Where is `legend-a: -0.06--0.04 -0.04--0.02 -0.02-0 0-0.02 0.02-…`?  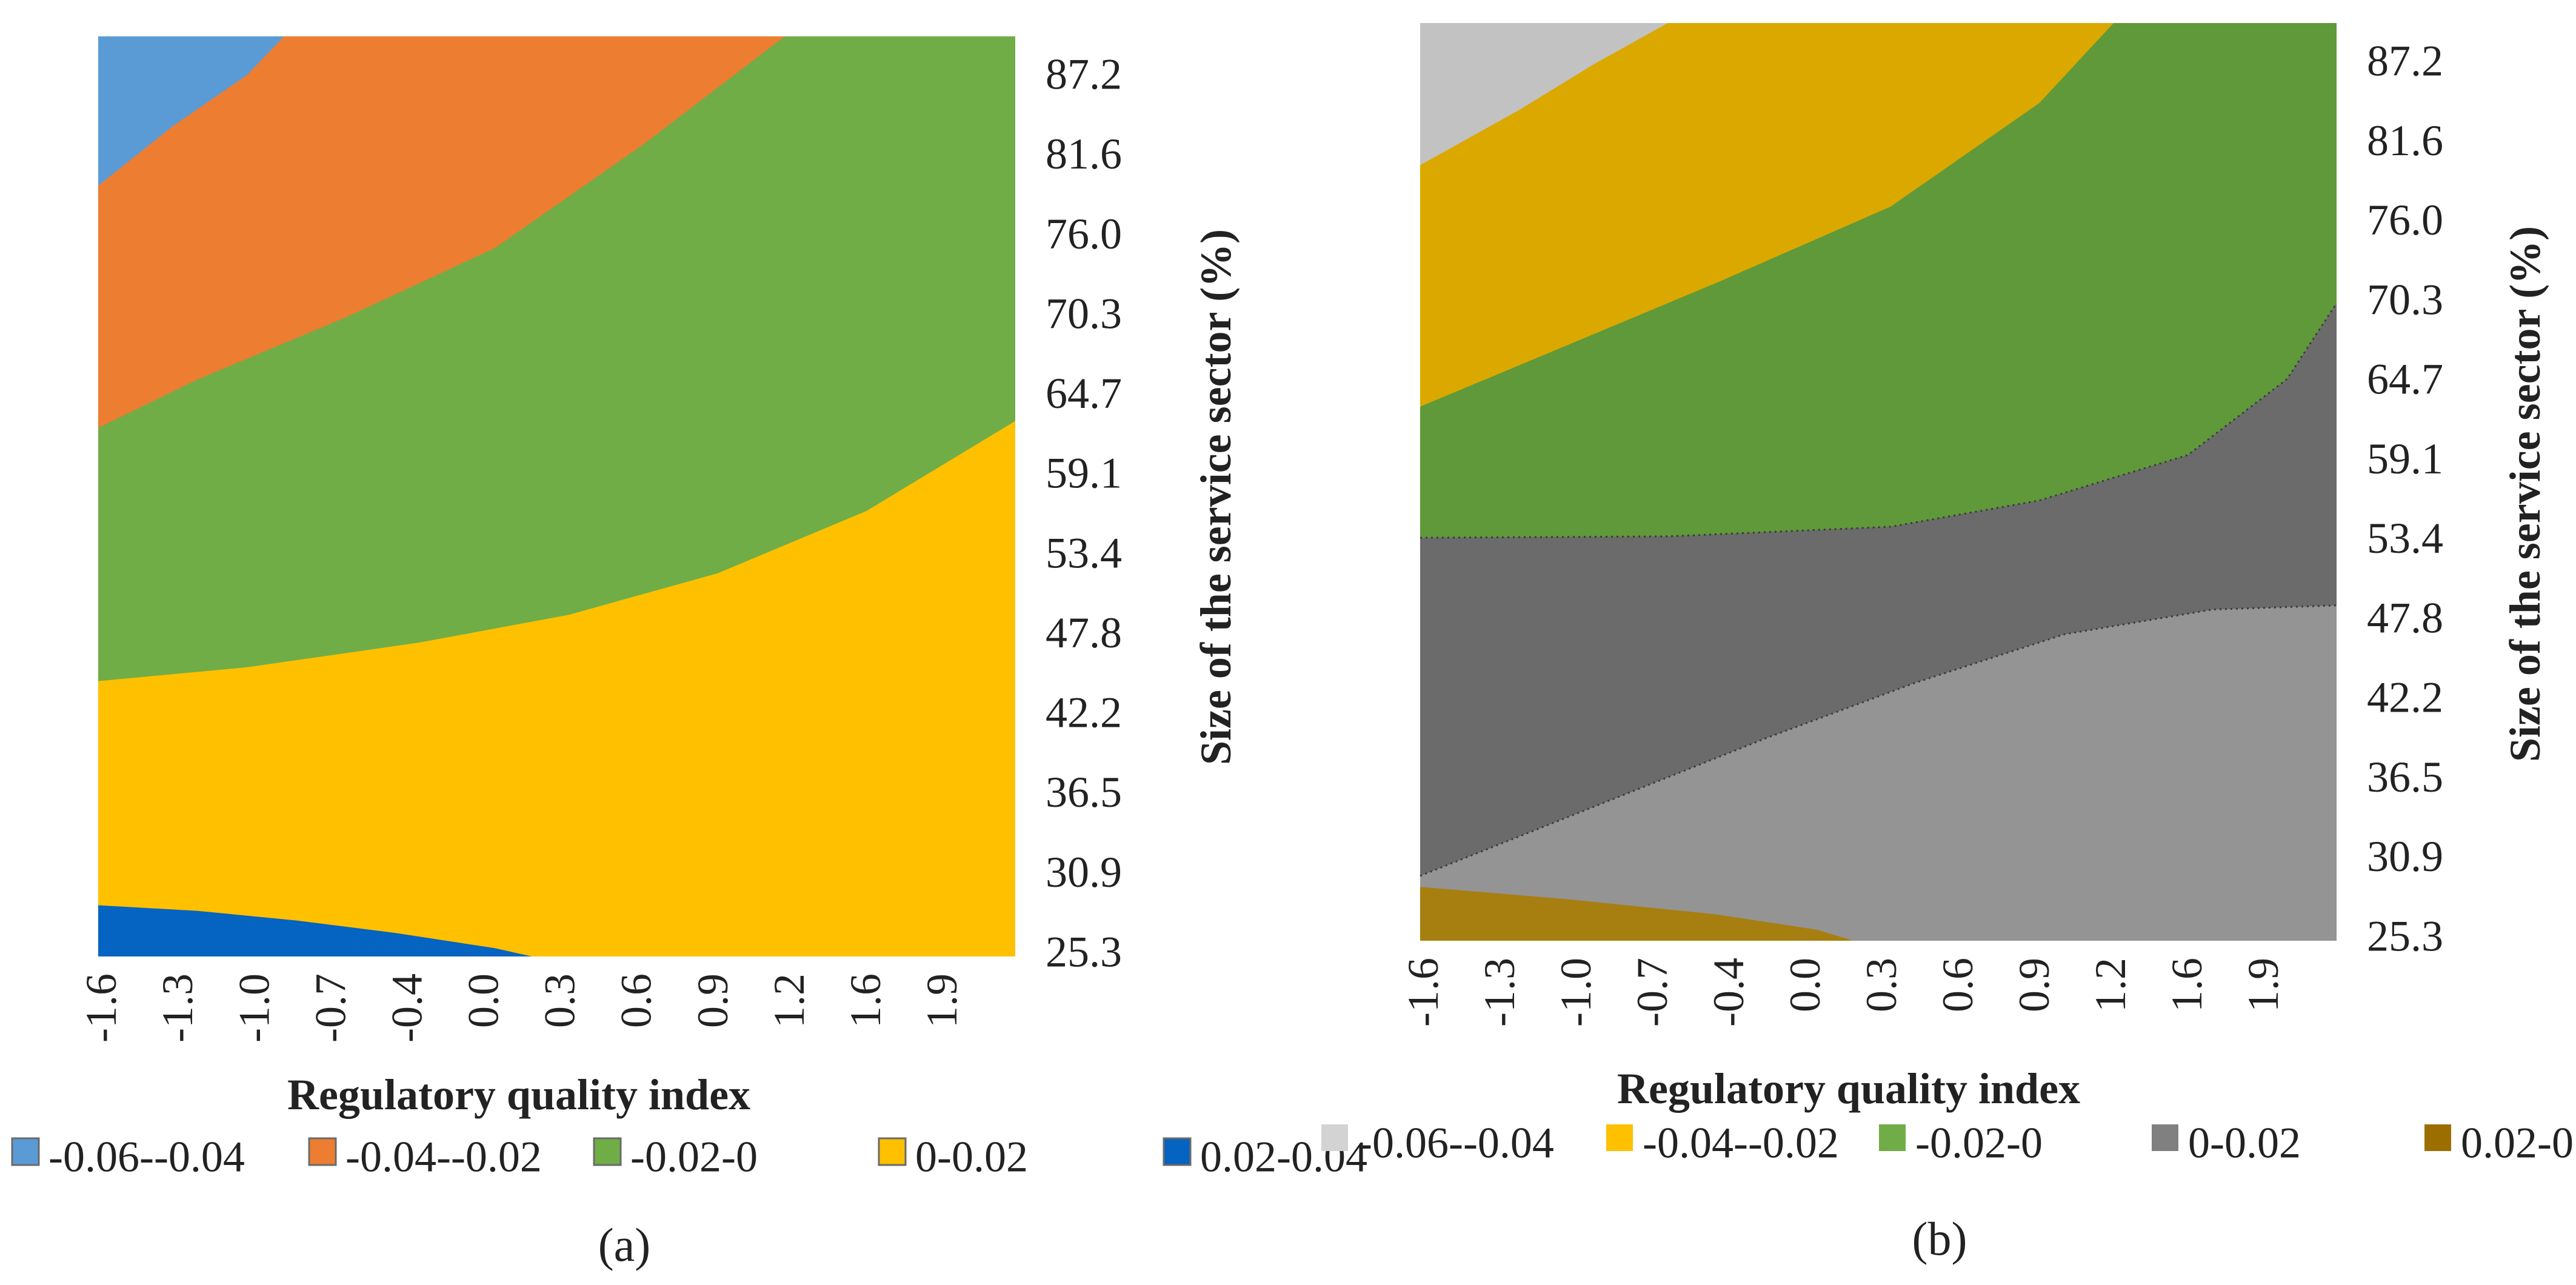
legend-a: -0.06--0.04 -0.04--0.02 -0.02-0 0-0.02 0.02-… is located at coordinates (689, 1157).